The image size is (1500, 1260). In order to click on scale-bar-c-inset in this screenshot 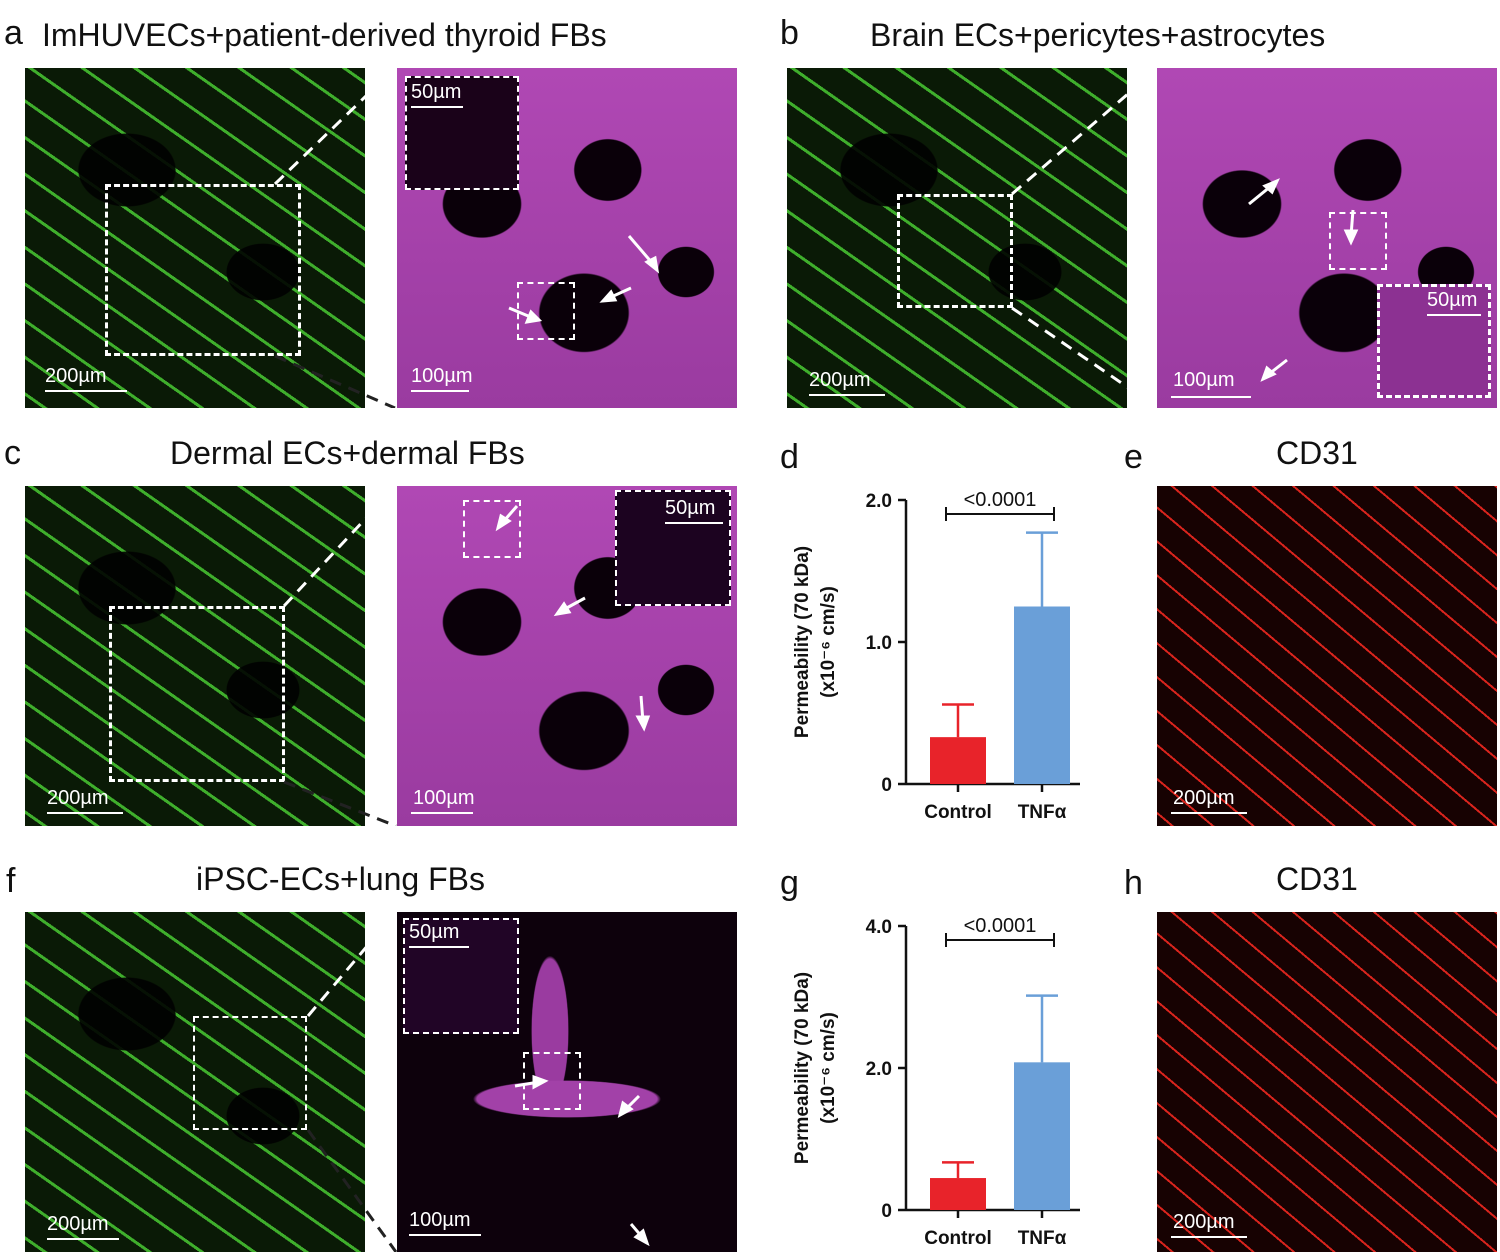, I will do `click(694, 523)`.